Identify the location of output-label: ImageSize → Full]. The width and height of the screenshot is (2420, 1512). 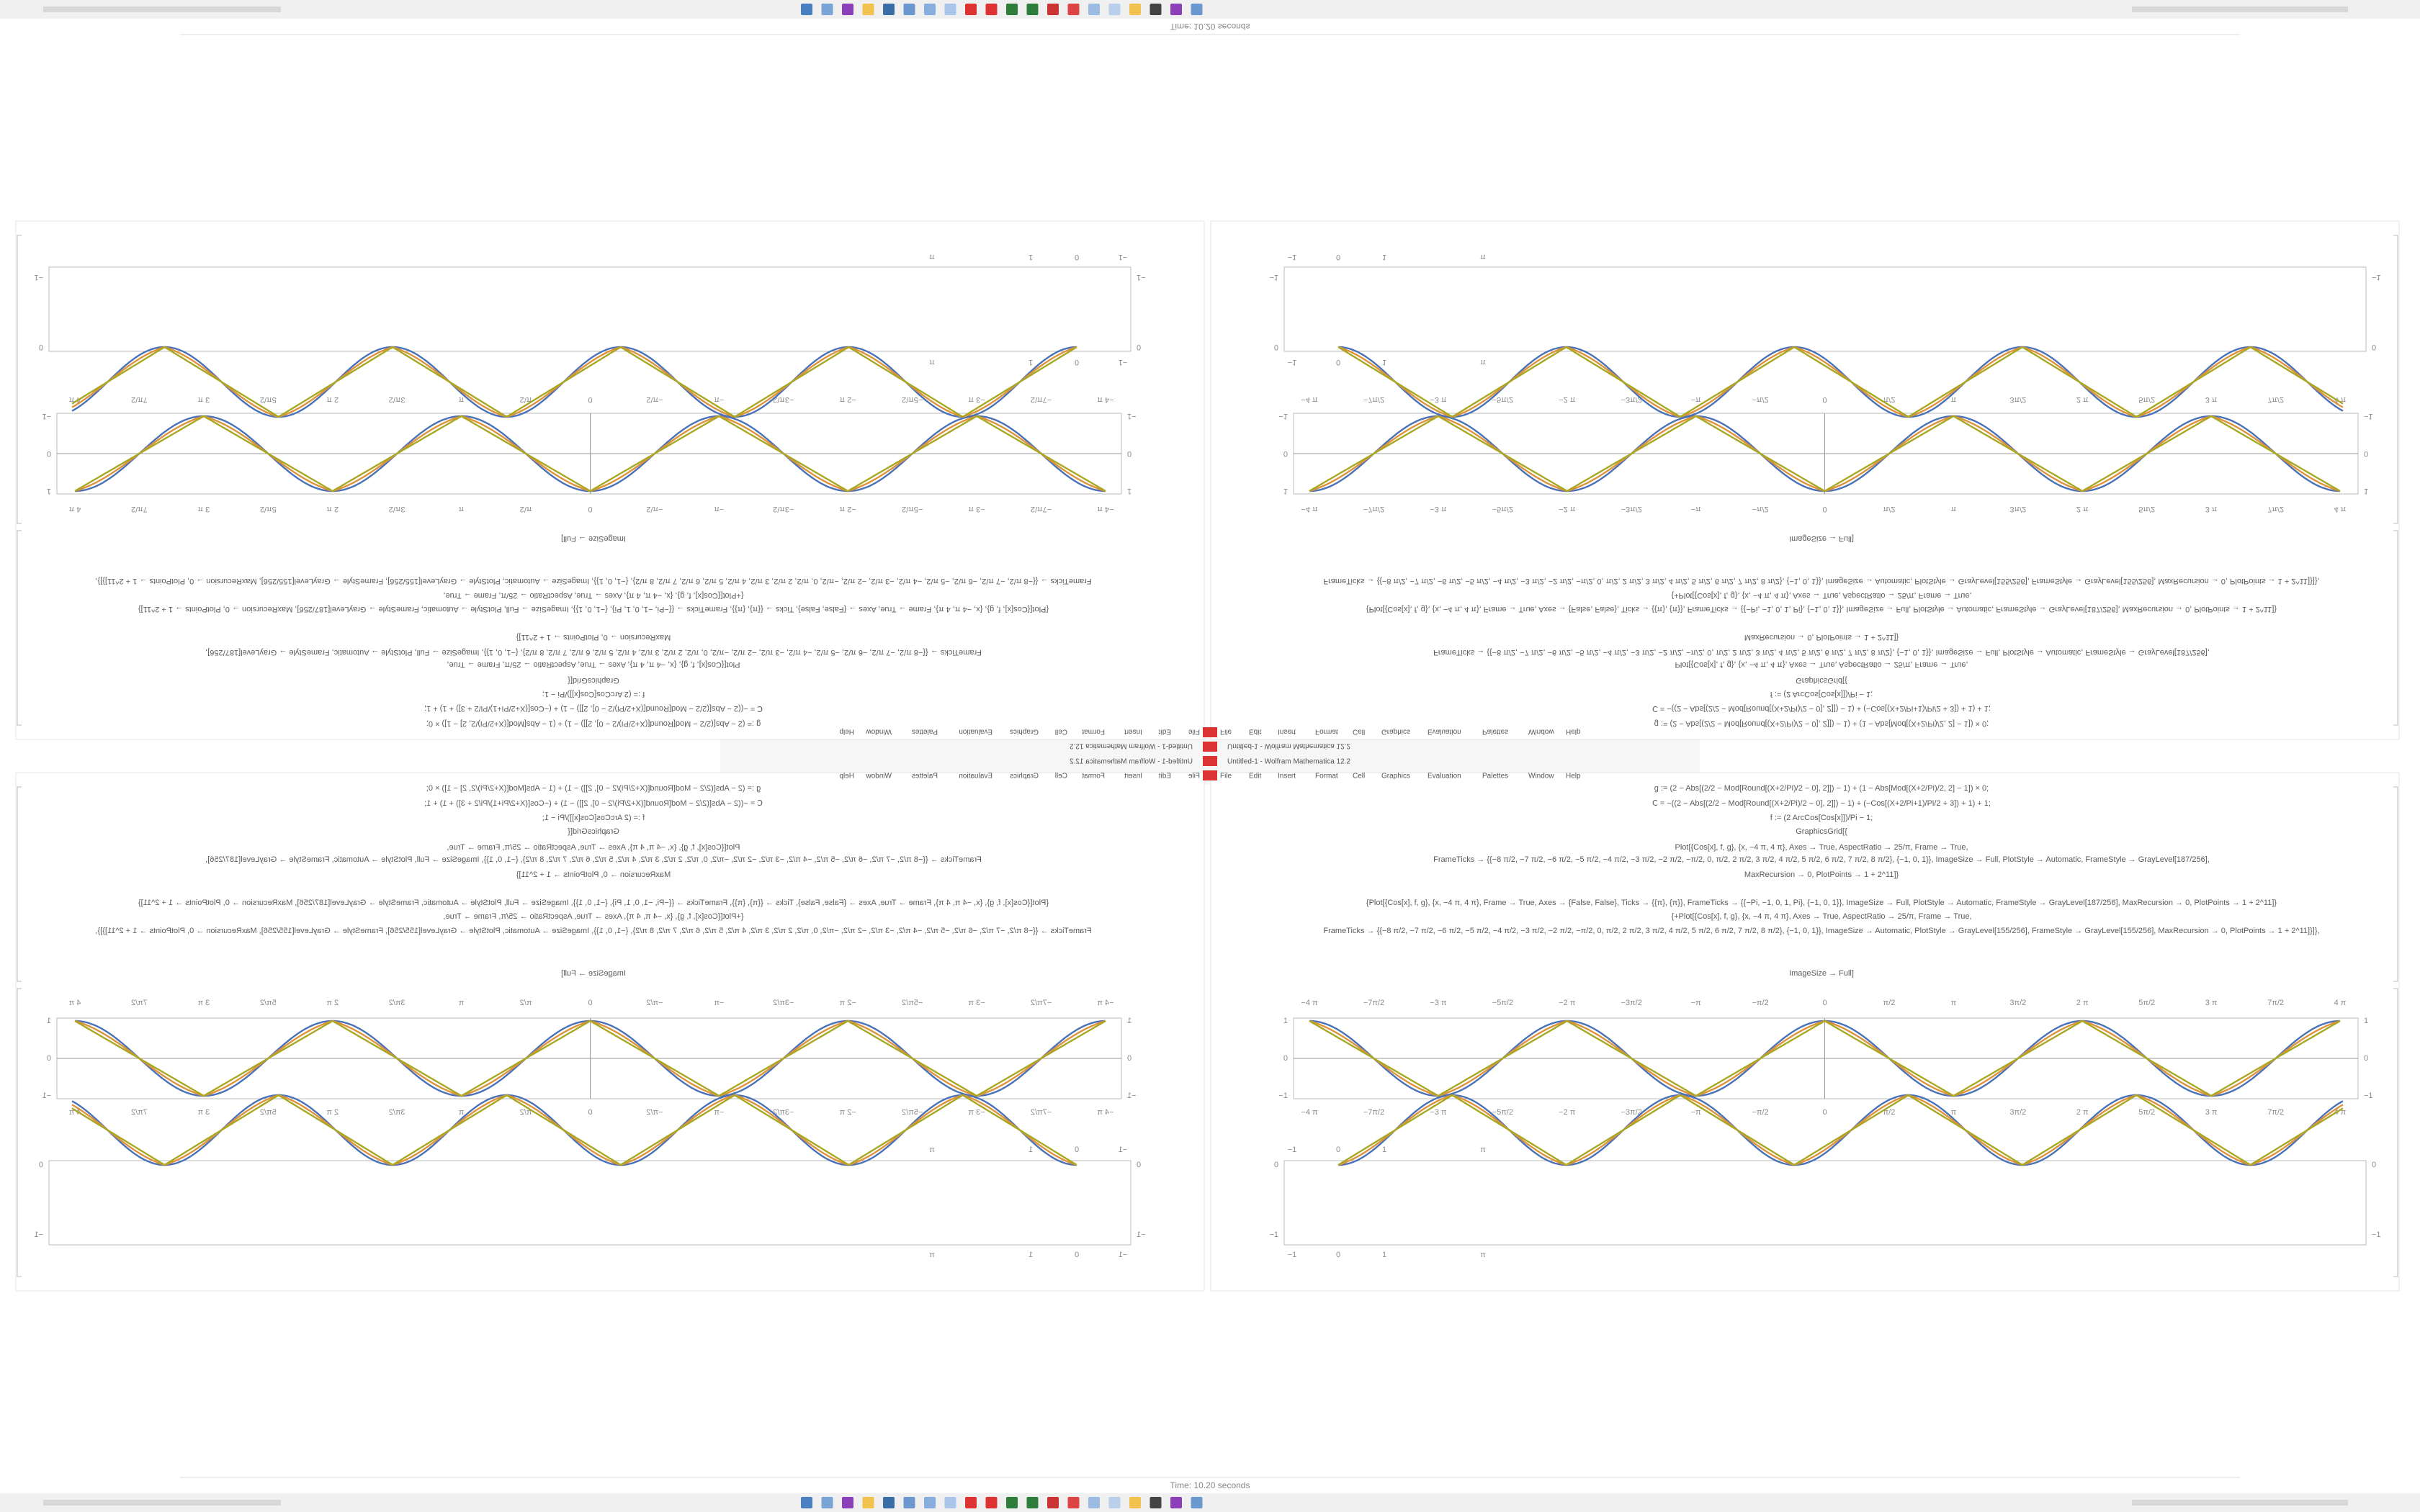
(1821, 538).